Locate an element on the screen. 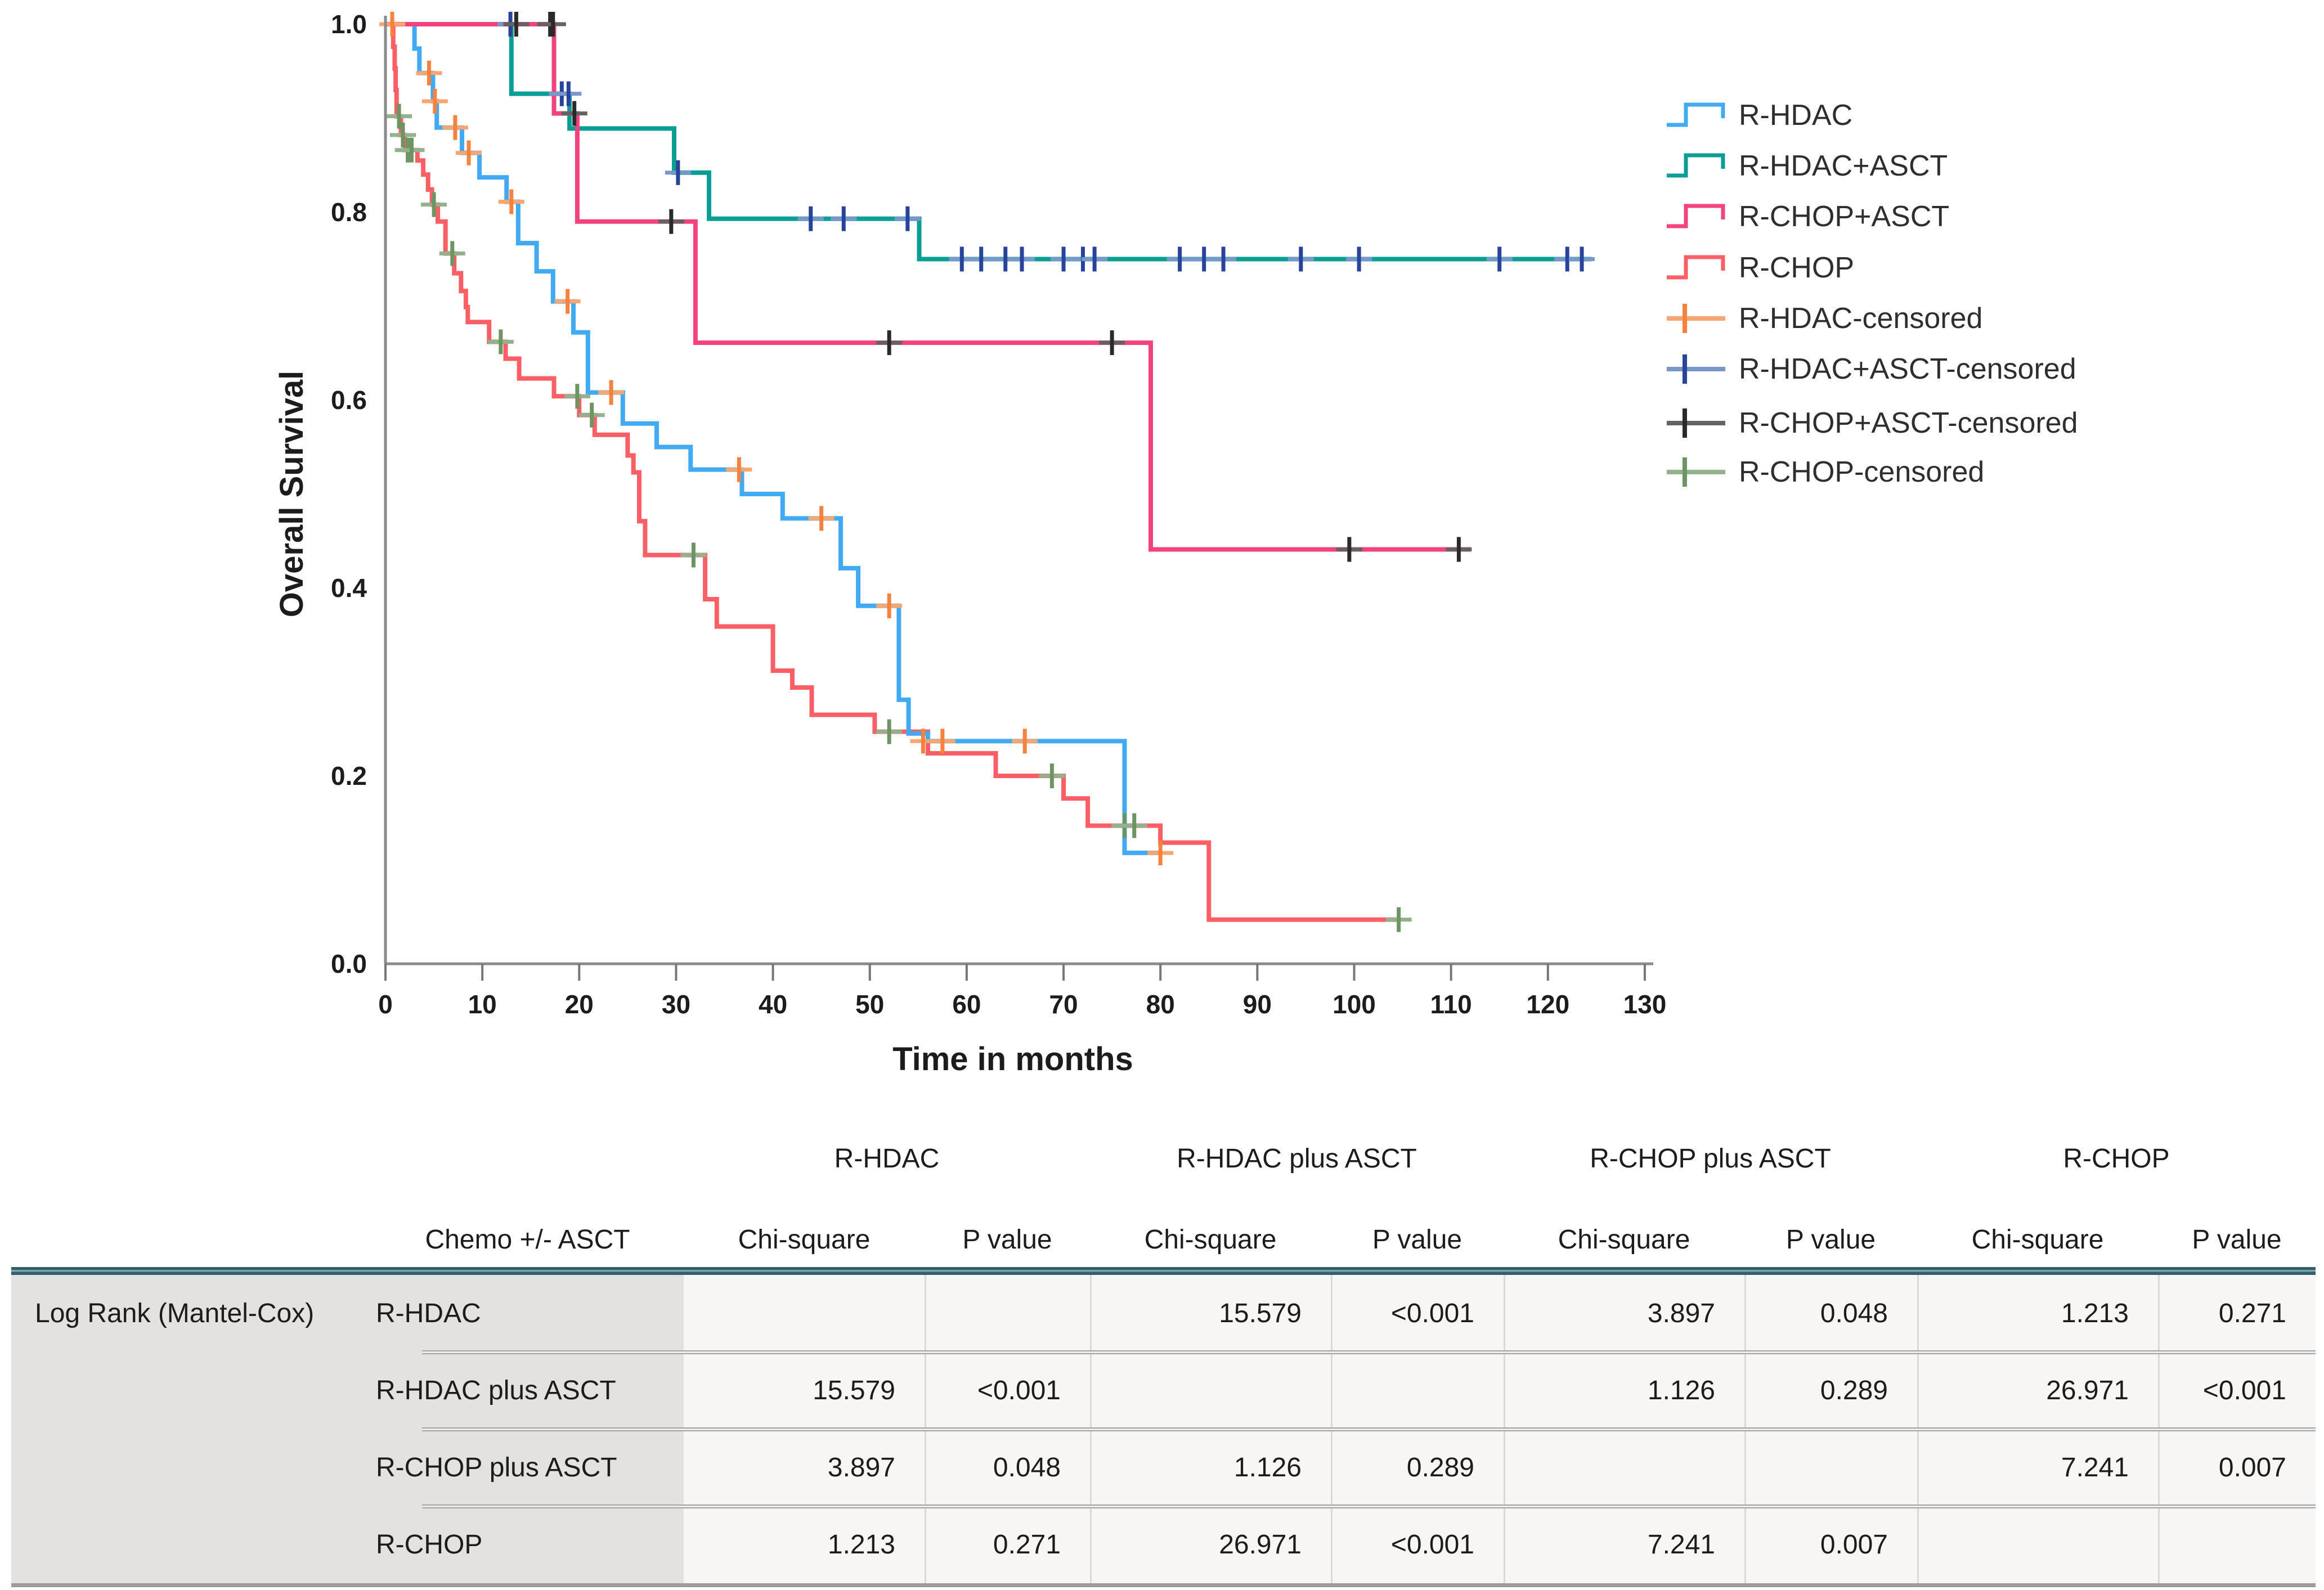  legend-item-r-hdac: R-HDAC is located at coordinates (1758, 115).